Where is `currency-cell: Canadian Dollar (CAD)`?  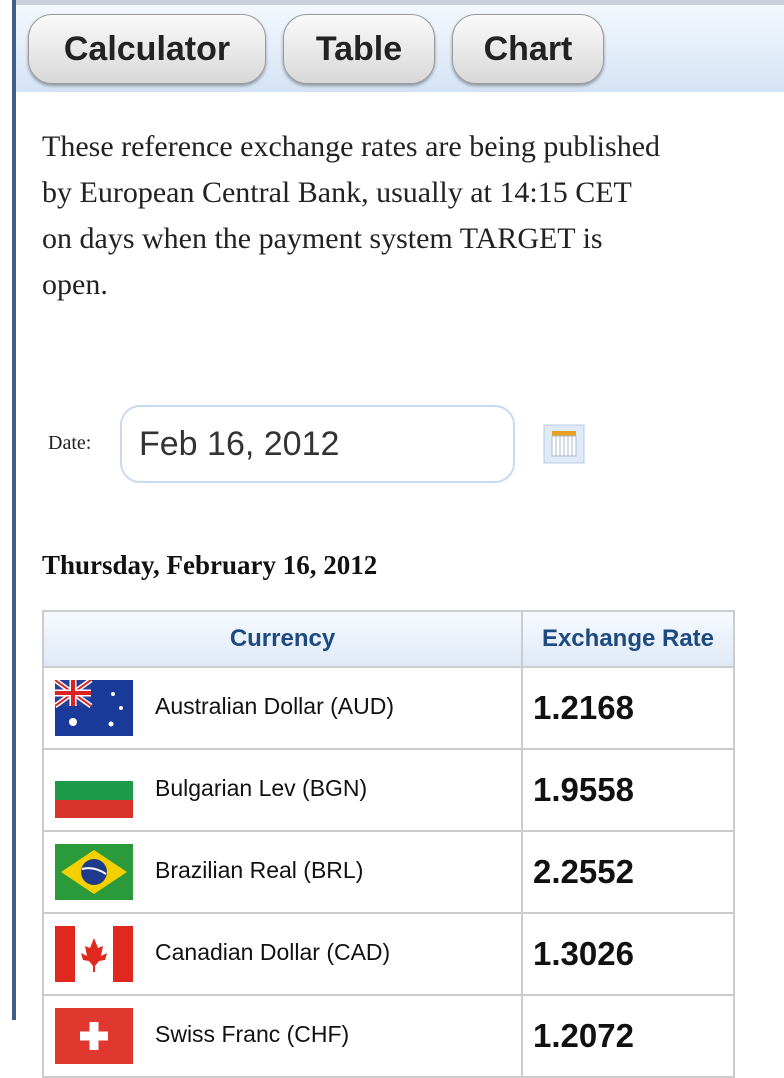
currency-cell: Canadian Dollar (CAD) is located at coordinates (282, 954).